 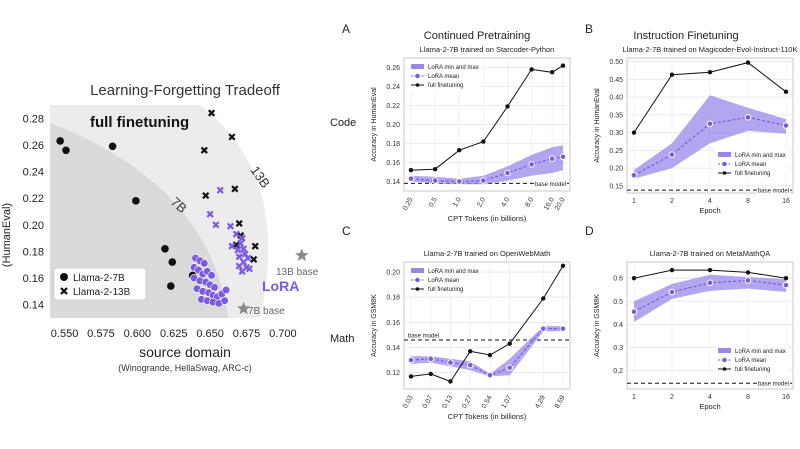 What do you see at coordinates (487, 253) in the screenshot?
I see `panel-c-title: Llama-2-7B trained on OpenWebMath` at bounding box center [487, 253].